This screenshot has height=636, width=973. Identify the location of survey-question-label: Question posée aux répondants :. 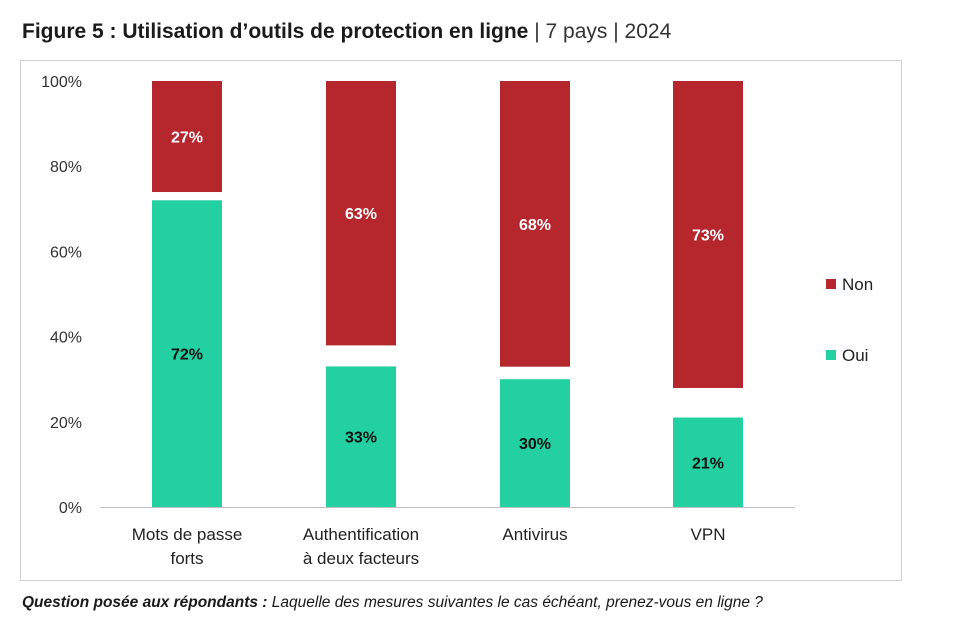
(145, 602).